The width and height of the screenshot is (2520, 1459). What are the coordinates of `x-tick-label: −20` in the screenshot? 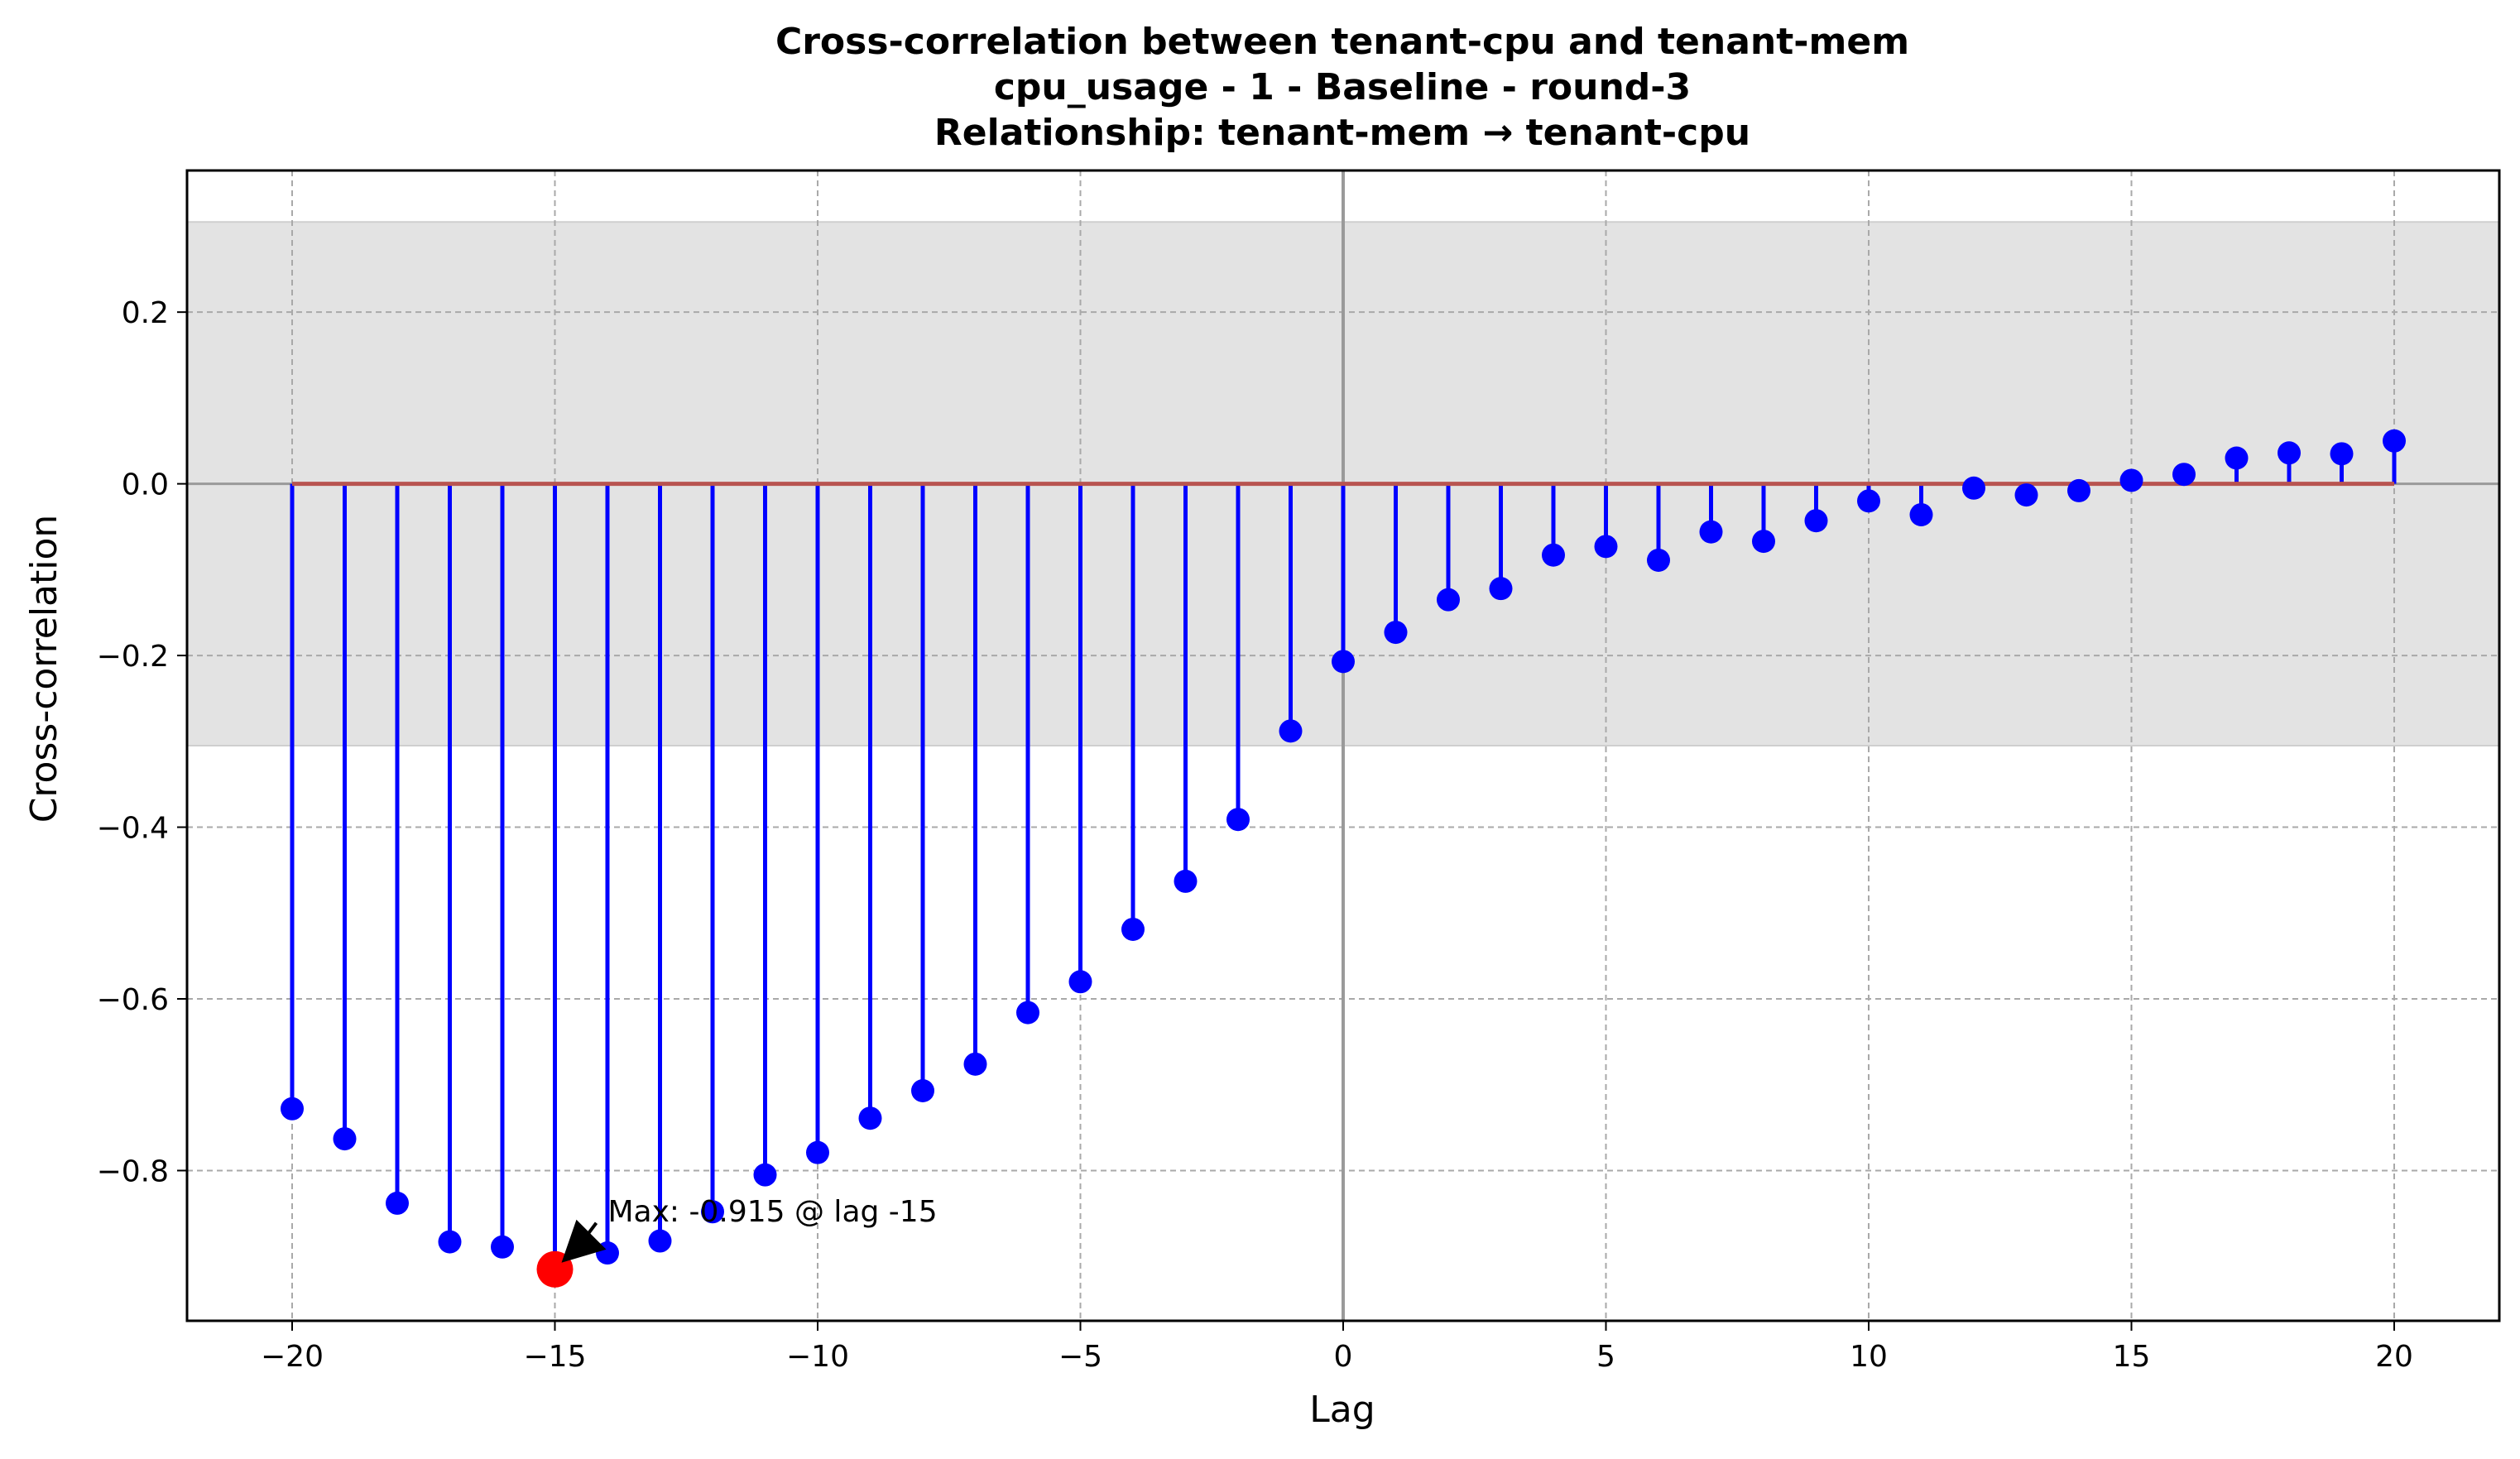 It's located at (292, 1357).